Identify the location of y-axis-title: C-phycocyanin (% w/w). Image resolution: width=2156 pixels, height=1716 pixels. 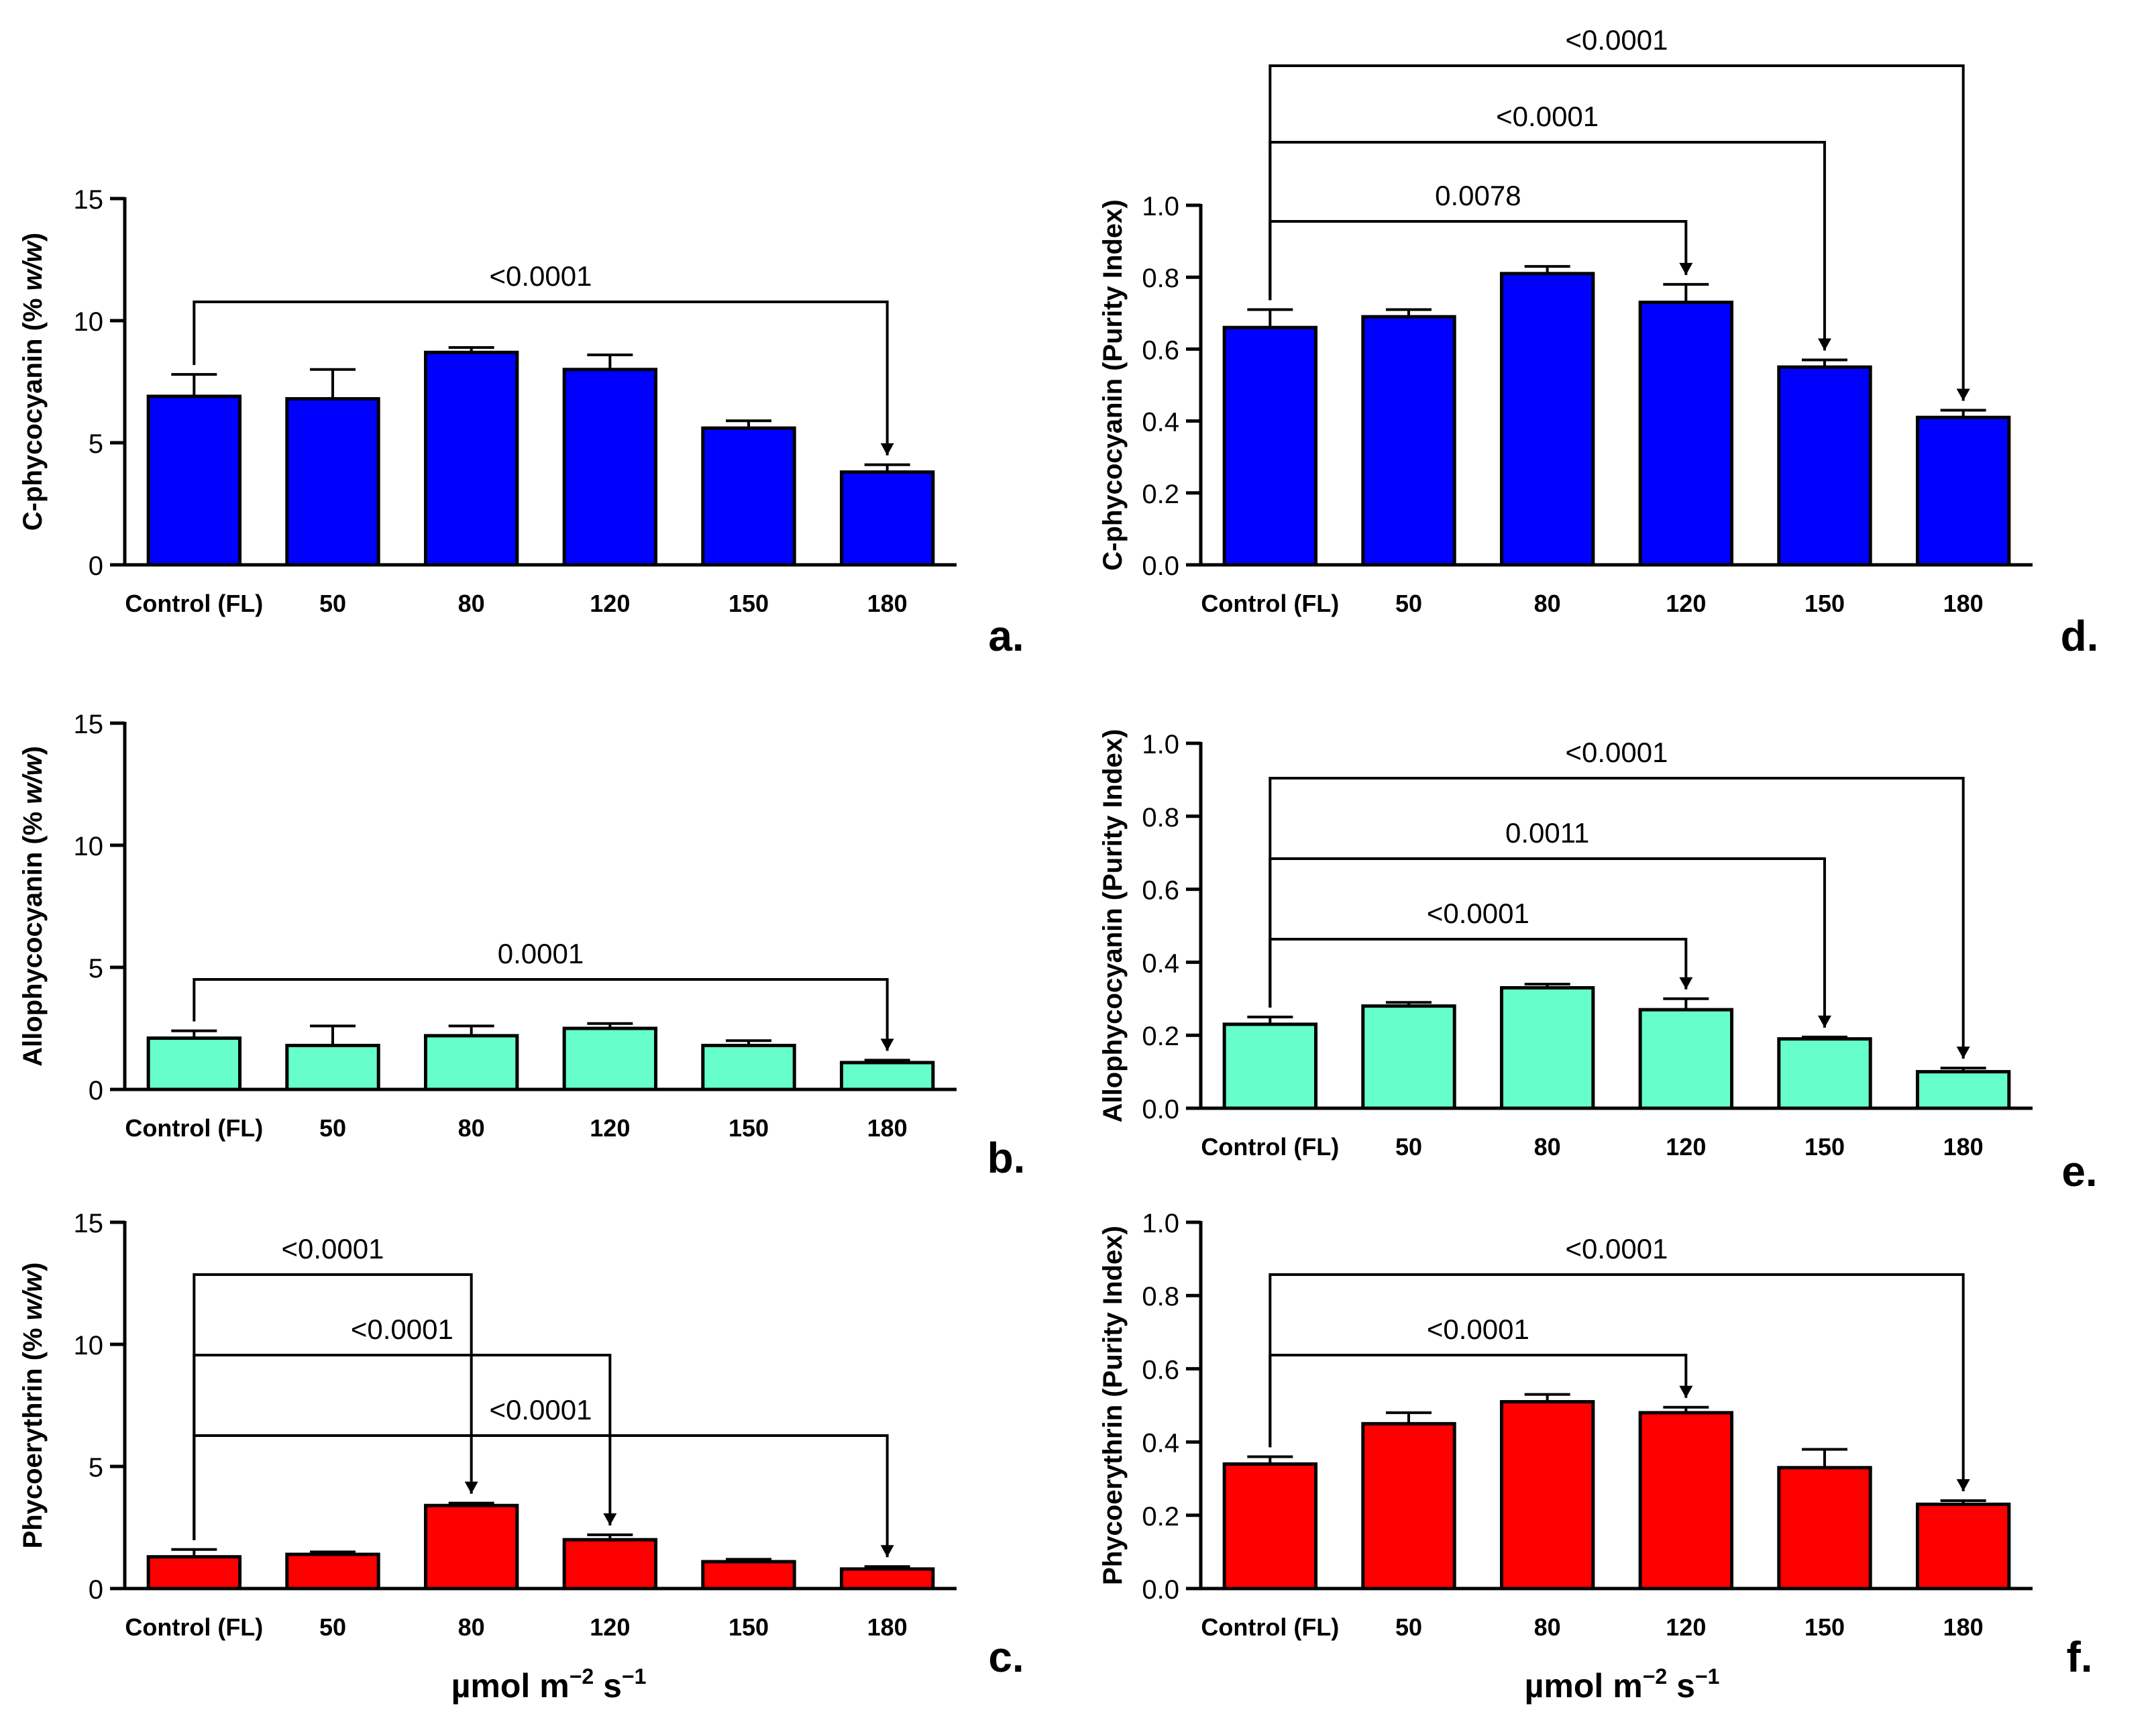
(33, 382).